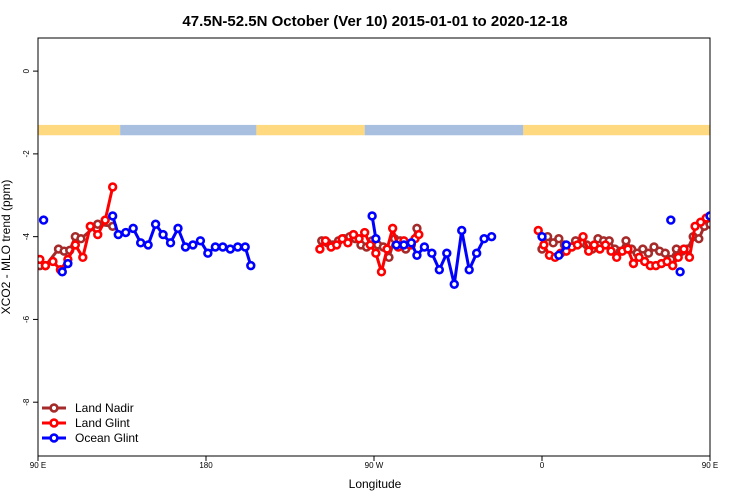 The image size is (750, 500). Describe the element at coordinates (206, 465) in the screenshot. I see `x-tick-label: 180` at that location.